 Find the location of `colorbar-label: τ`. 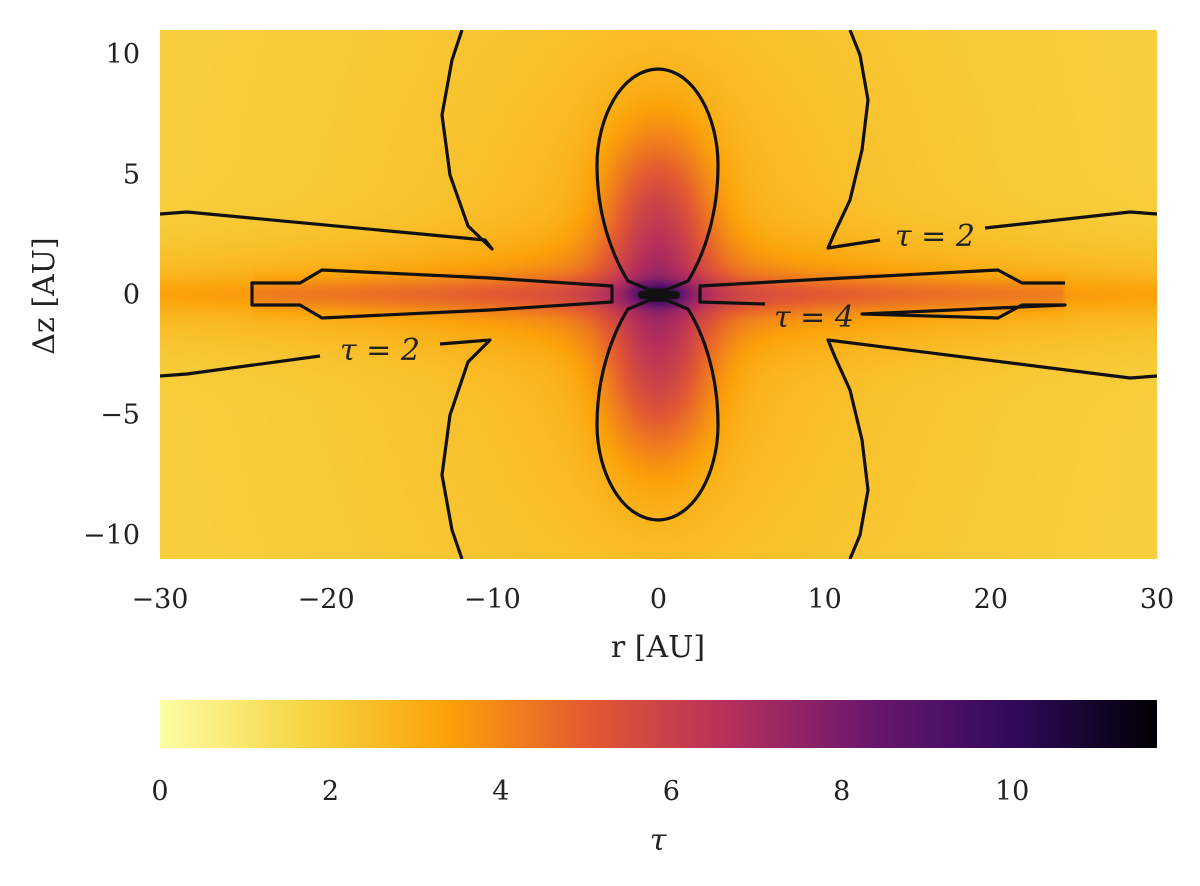

colorbar-label: τ is located at coordinates (658, 840).